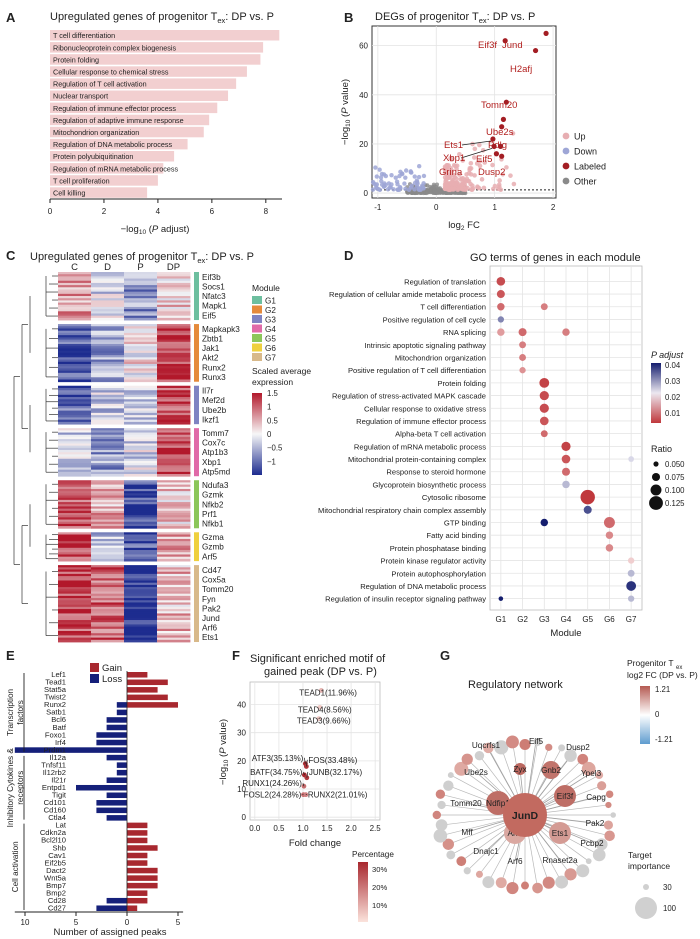 The width and height of the screenshot is (700, 939). Describe the element at coordinates (94, 678) in the screenshot. I see `e-legend-swatch-loss` at that location.